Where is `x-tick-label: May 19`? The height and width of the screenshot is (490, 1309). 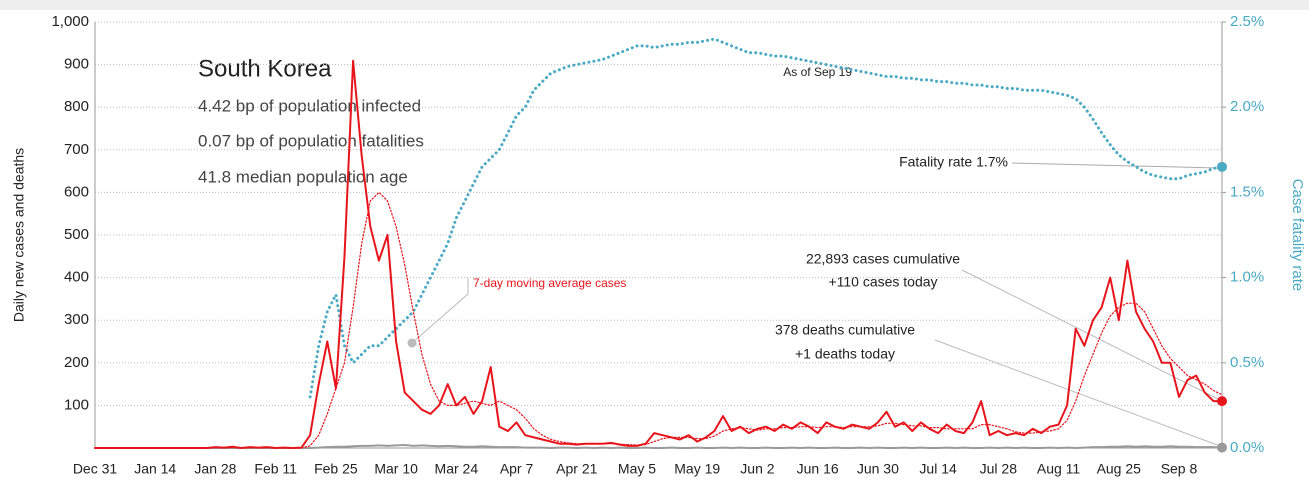 x-tick-label: May 19 is located at coordinates (697, 469).